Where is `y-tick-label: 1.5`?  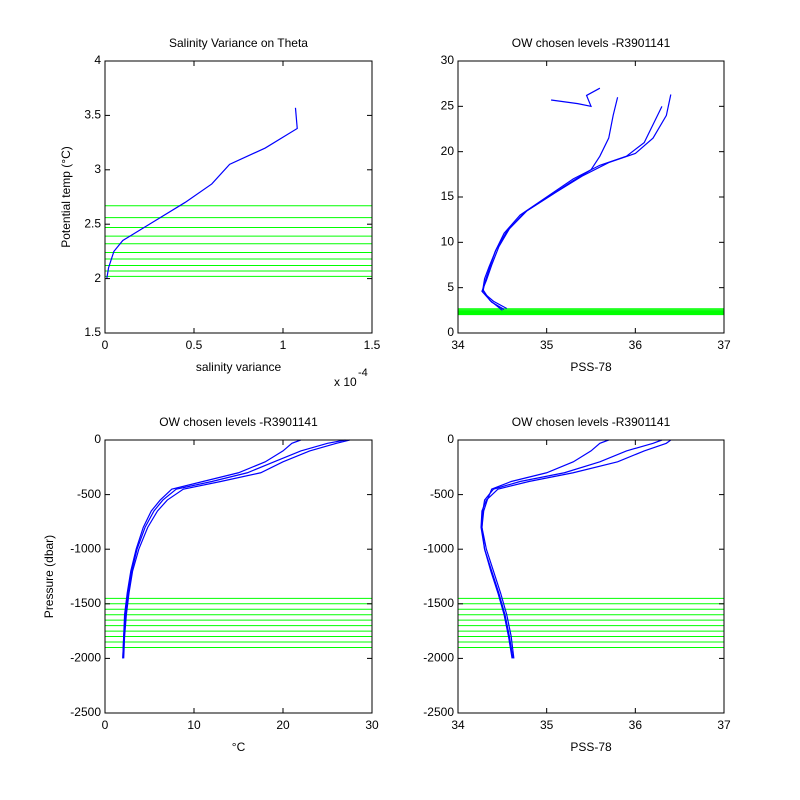 y-tick-label: 1.5 is located at coordinates (92, 332).